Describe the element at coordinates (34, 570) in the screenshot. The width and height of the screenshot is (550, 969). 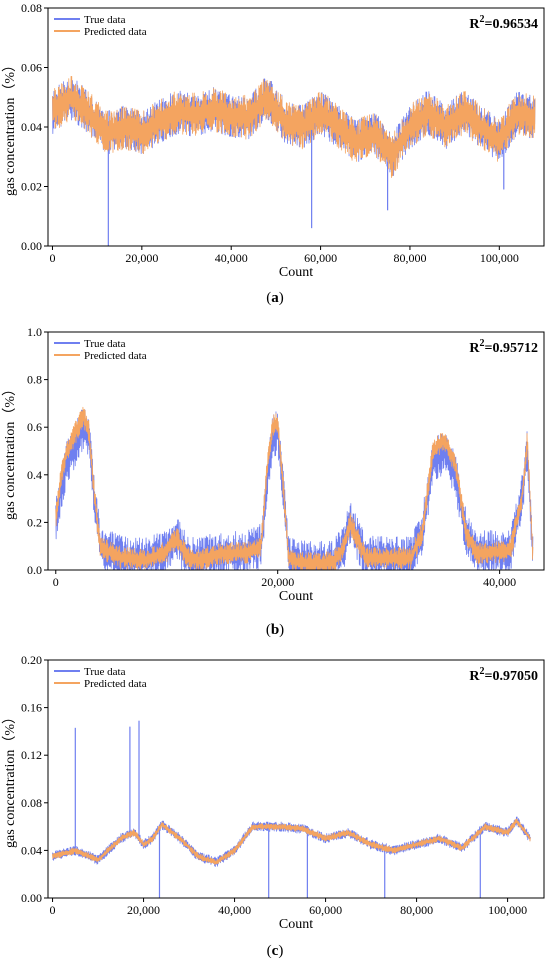
I see `y-tick-label: 0.0` at that location.